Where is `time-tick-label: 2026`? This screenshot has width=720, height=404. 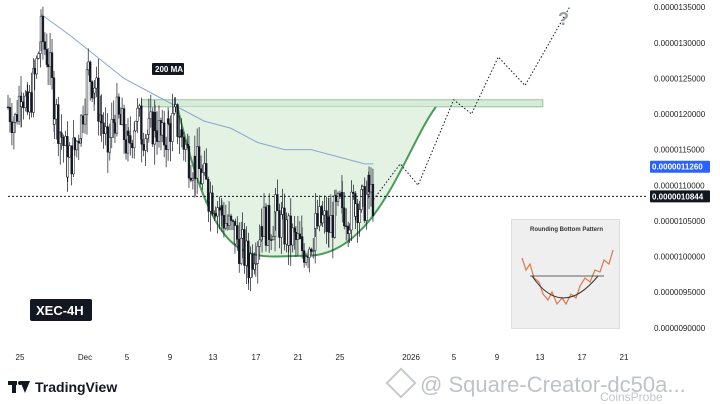
time-tick-label: 2026 is located at coordinates (411, 357).